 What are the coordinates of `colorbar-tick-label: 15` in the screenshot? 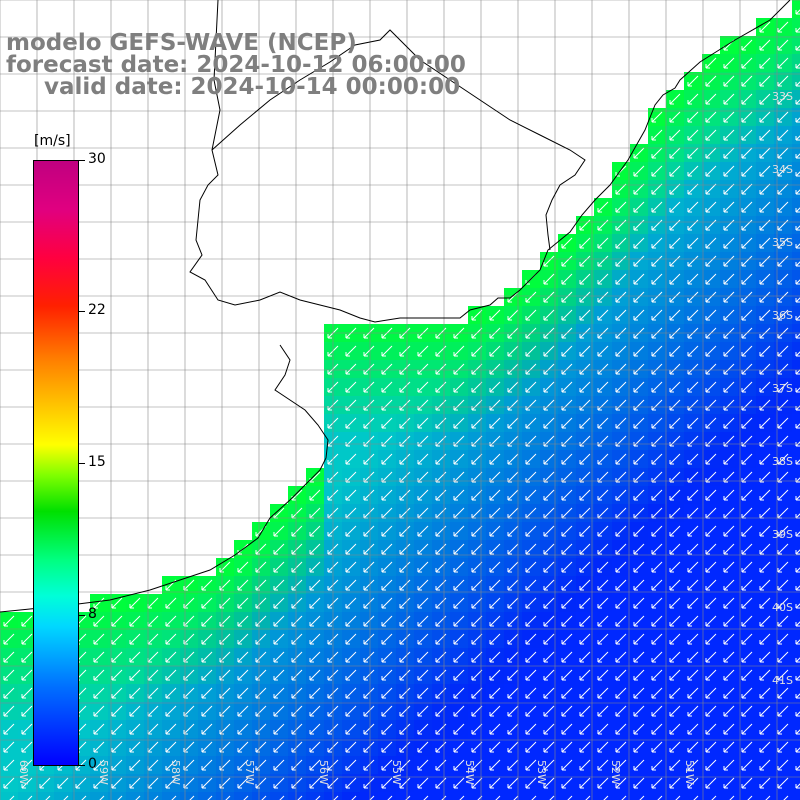 It's located at (97, 462).